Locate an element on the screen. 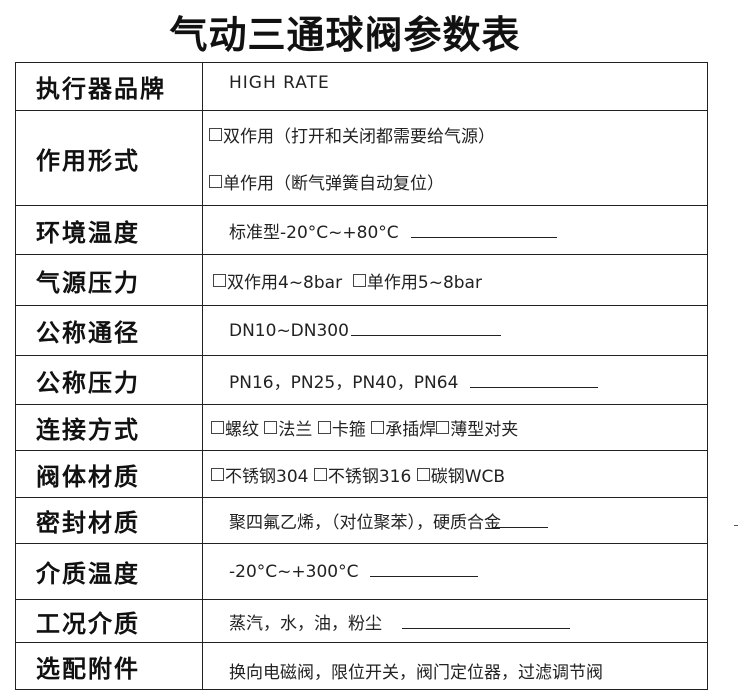 Image resolution: width=750 pixels, height=698 pixels. row-value: 标准型-20°C~+80°C is located at coordinates (314, 232).